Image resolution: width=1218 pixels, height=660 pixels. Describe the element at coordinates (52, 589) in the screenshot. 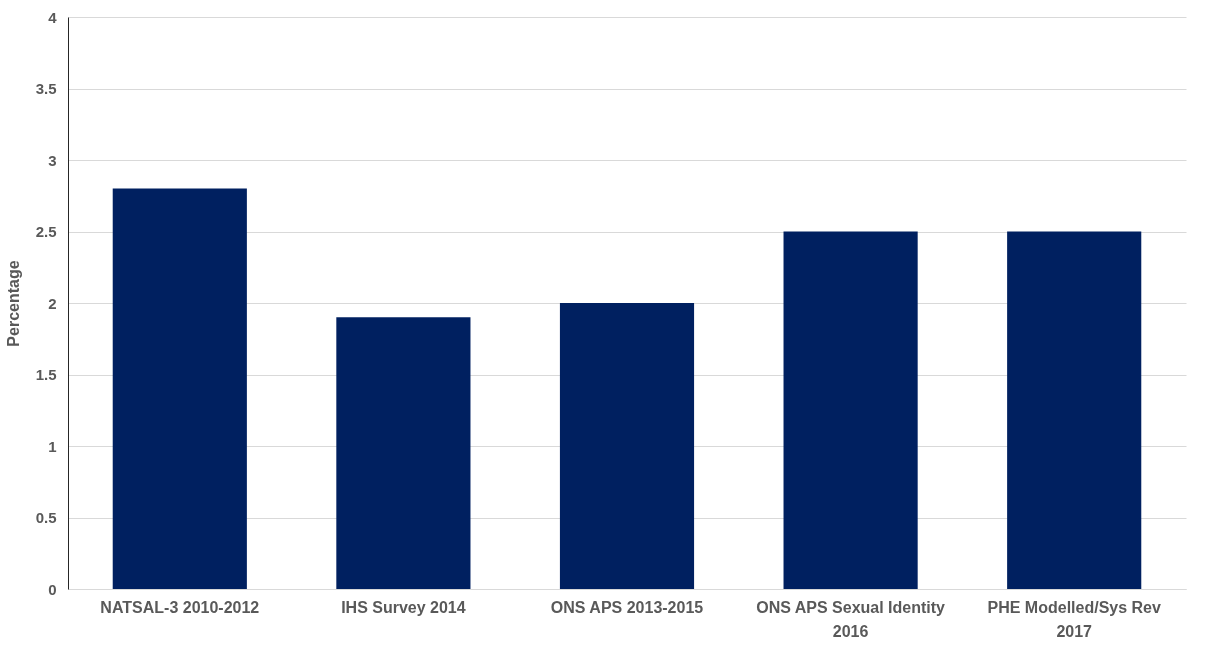

I see `y-tick-label: 0` at that location.